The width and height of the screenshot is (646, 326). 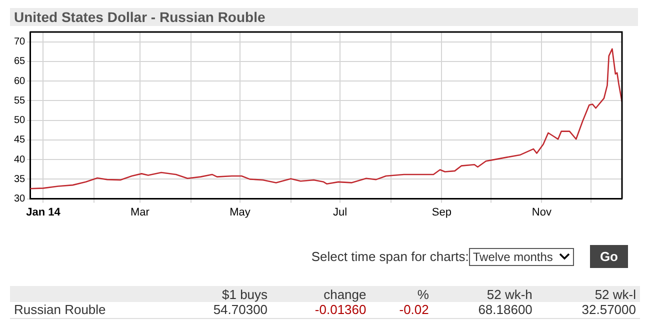 I want to click on text: Go, so click(x=609, y=256).